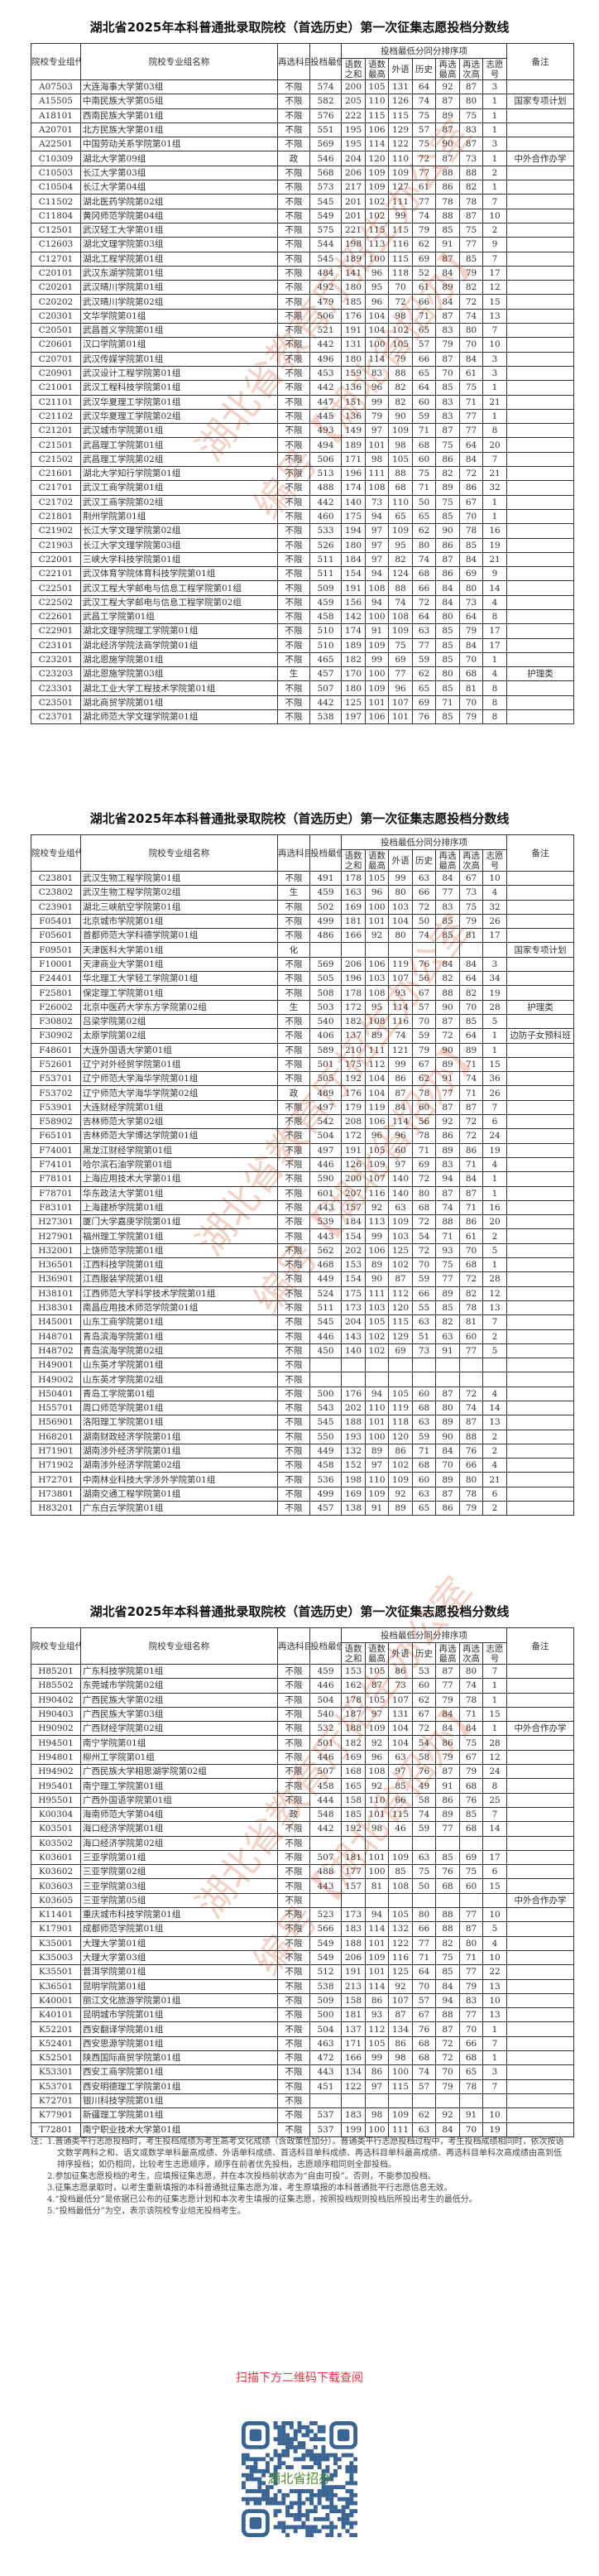 The image size is (599, 2576). What do you see at coordinates (299, 818) in the screenshot?
I see `table-title: 湖北省2025年本科普通批录取院校（首选历史）第一次征集志愿投档分数线` at bounding box center [299, 818].